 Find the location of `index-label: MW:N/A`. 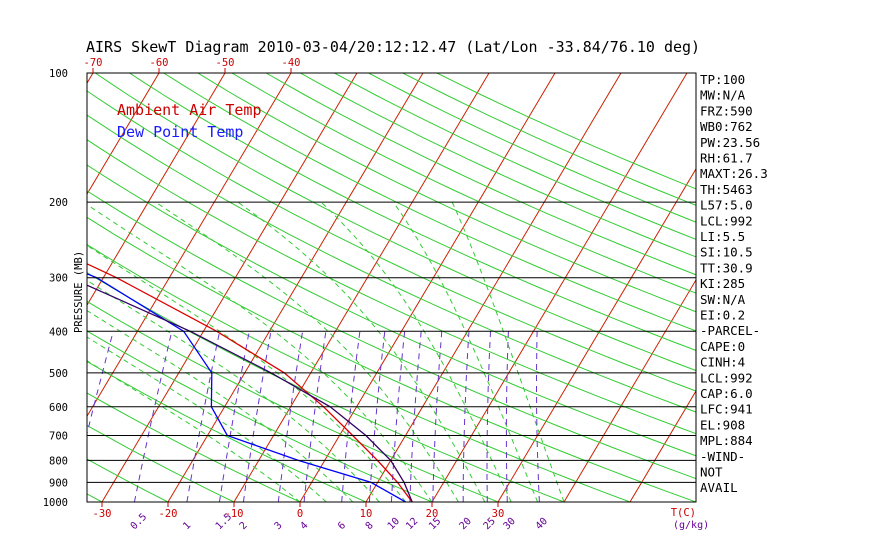

index-label: MW:N/A is located at coordinates (723, 95).